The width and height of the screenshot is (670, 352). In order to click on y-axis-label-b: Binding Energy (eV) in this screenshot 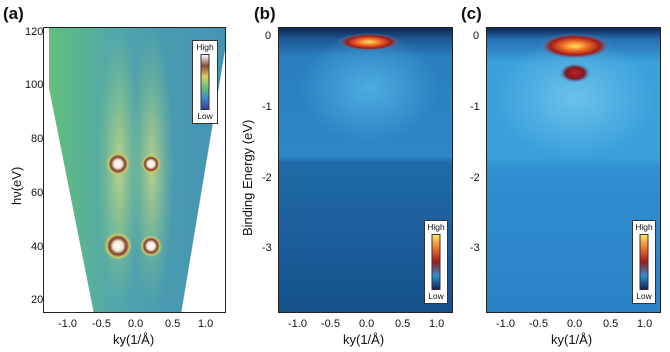, I will do `click(247, 177)`.